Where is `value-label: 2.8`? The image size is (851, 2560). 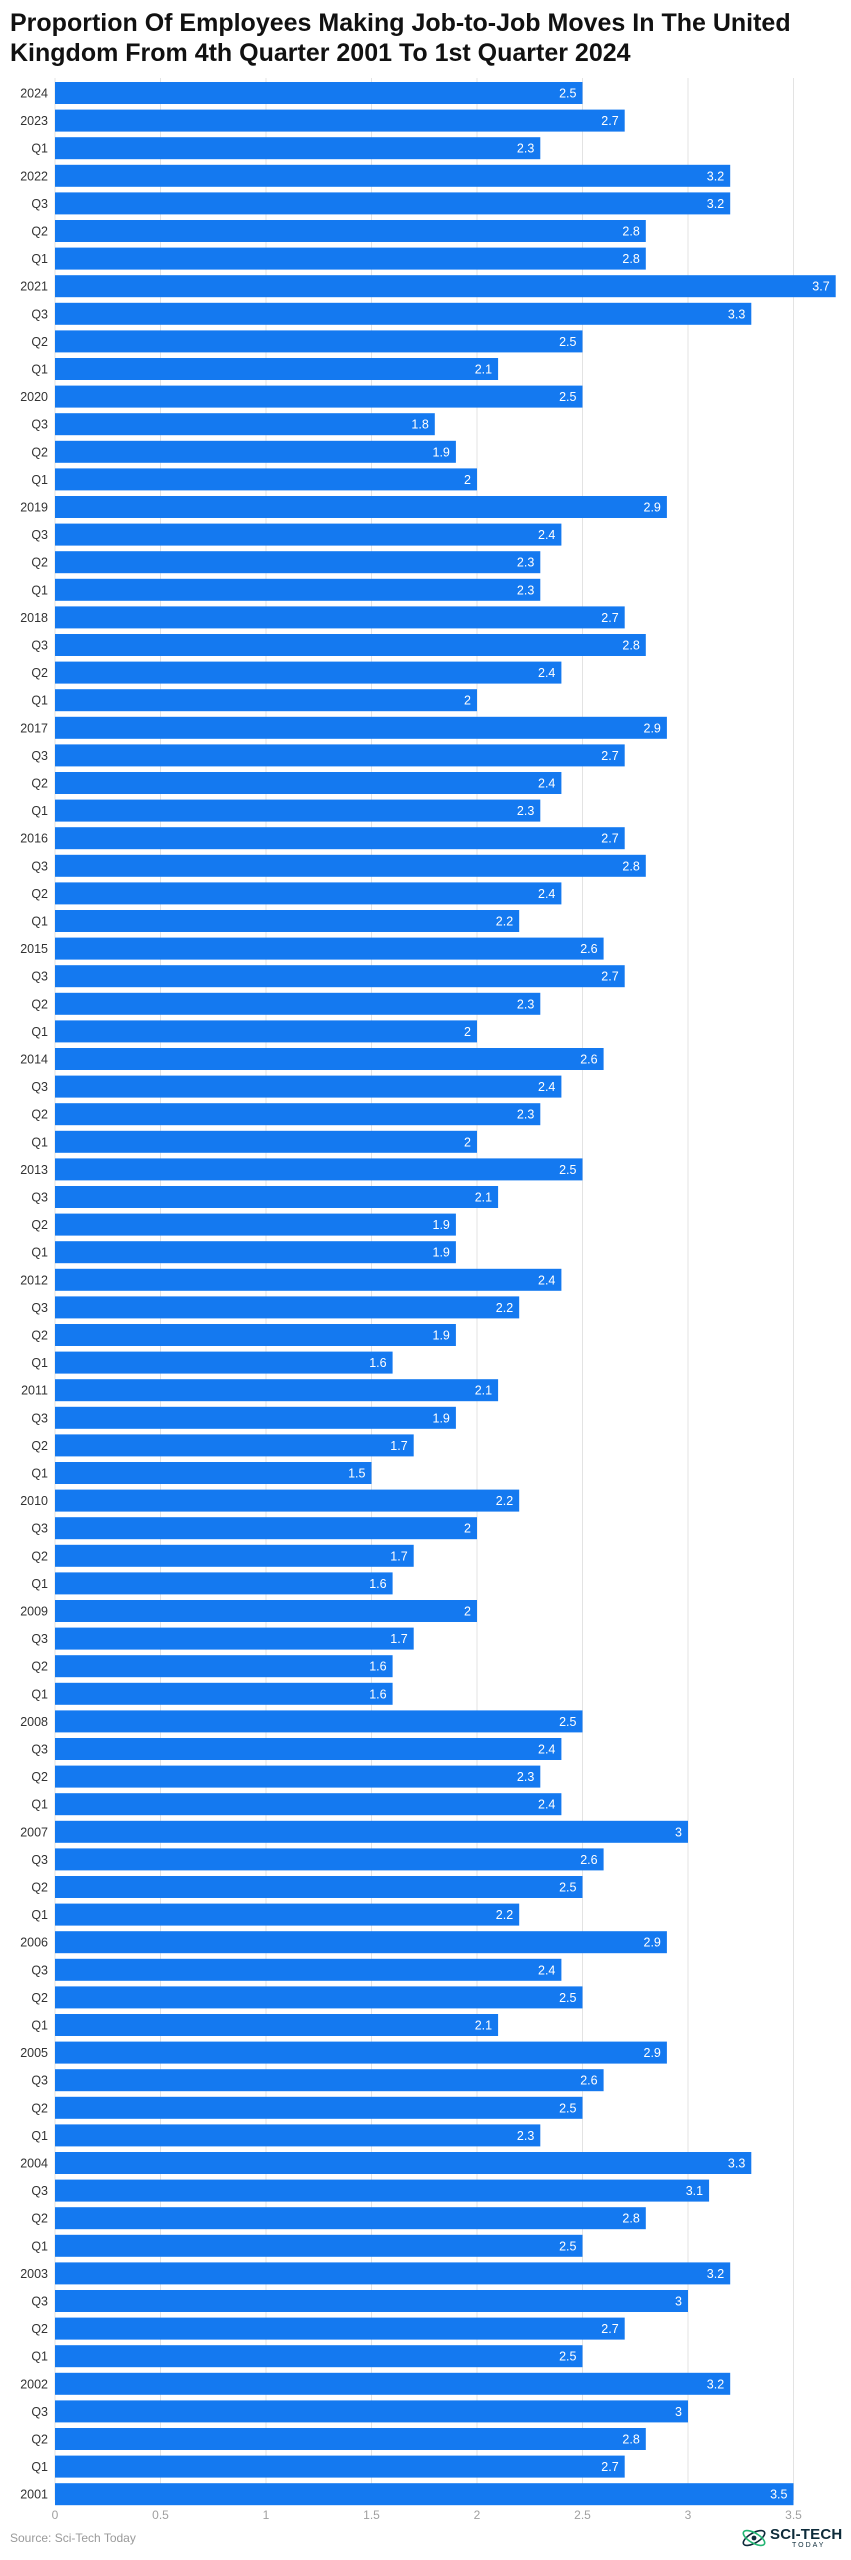
value-label: 2.8 is located at coordinates (630, 646).